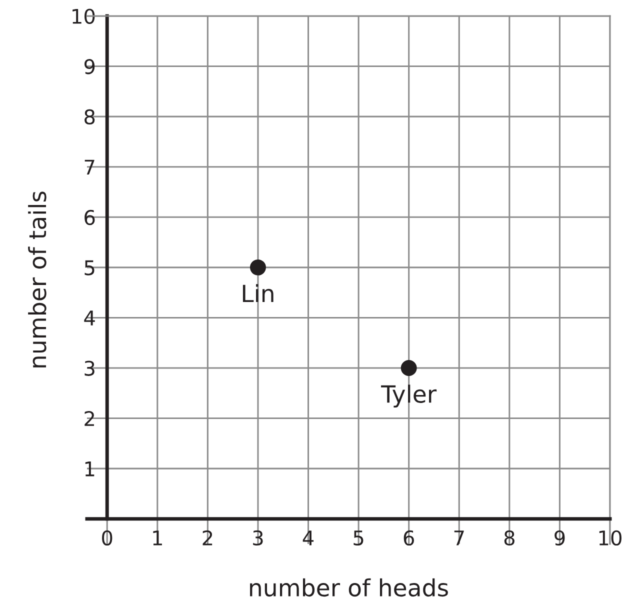  Describe the element at coordinates (89, 167) in the screenshot. I see `y-tick-label: 7` at that location.